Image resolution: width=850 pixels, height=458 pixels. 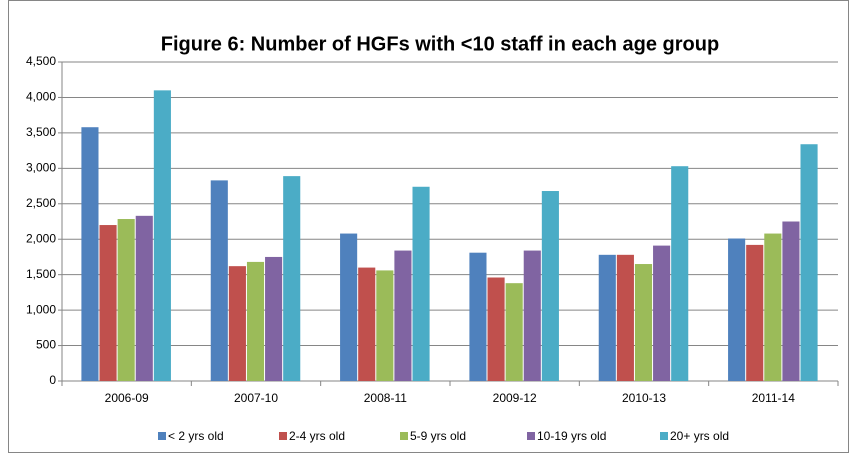 What do you see at coordinates (41, 97) in the screenshot?
I see `y-tick-label: 4,000` at bounding box center [41, 97].